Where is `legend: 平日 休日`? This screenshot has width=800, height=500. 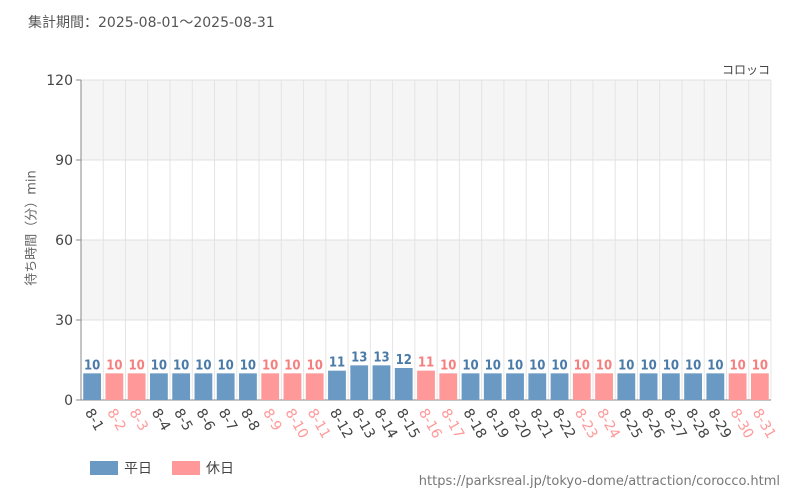 legend: 平日 休日 is located at coordinates (162, 468).